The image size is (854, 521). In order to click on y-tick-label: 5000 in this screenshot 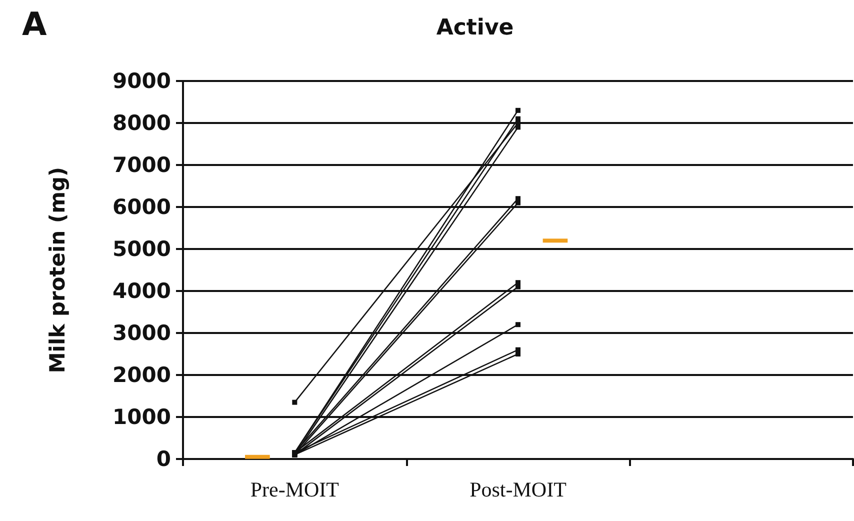, I will do `click(141, 249)`.